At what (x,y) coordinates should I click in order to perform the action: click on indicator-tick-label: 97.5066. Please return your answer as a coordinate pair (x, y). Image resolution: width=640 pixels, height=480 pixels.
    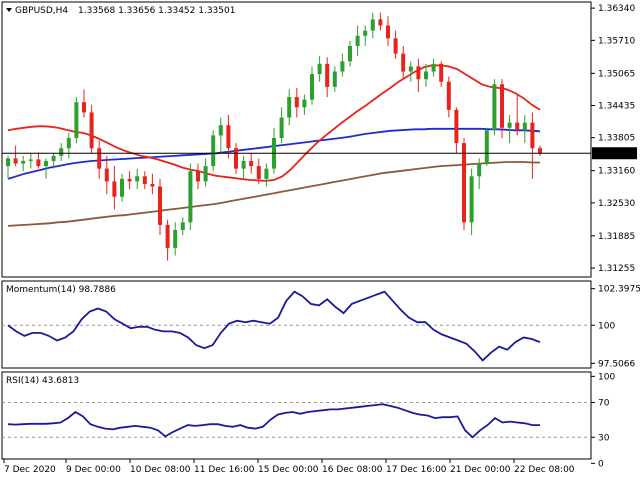
    Looking at the image, I should click on (616, 364).